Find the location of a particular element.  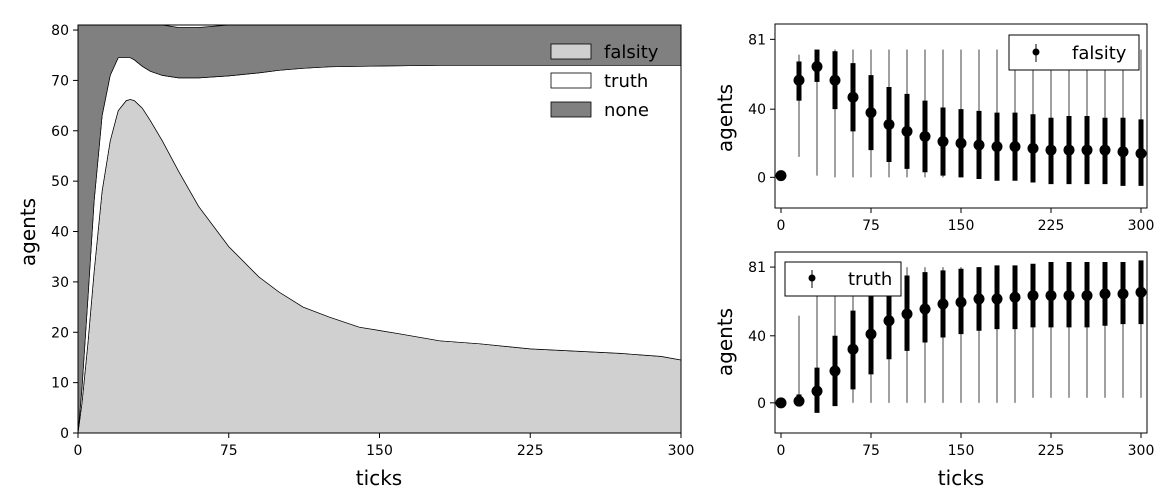

bottom-right-legend: truth is located at coordinates (843, 279).